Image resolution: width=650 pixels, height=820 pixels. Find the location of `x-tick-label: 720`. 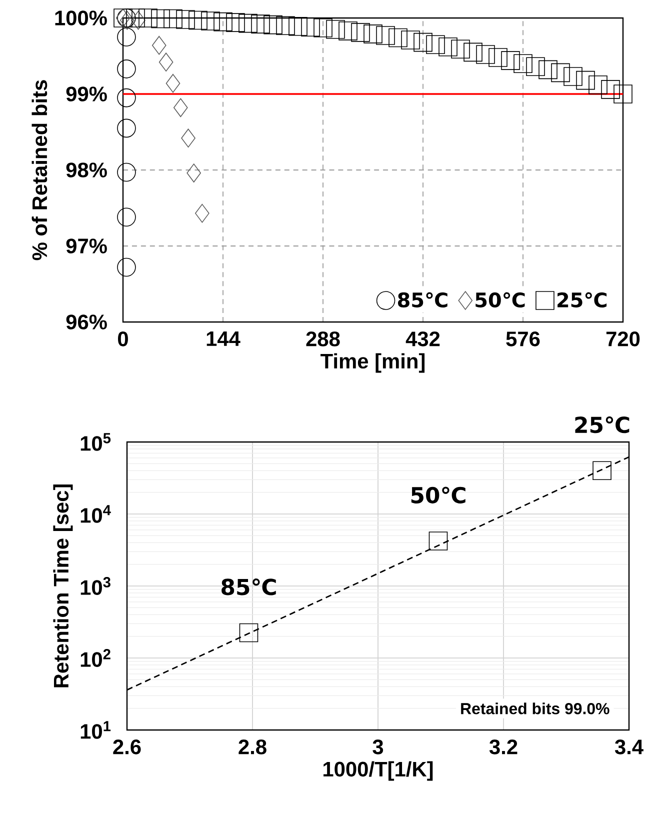

x-tick-label: 720 is located at coordinates (623, 339).